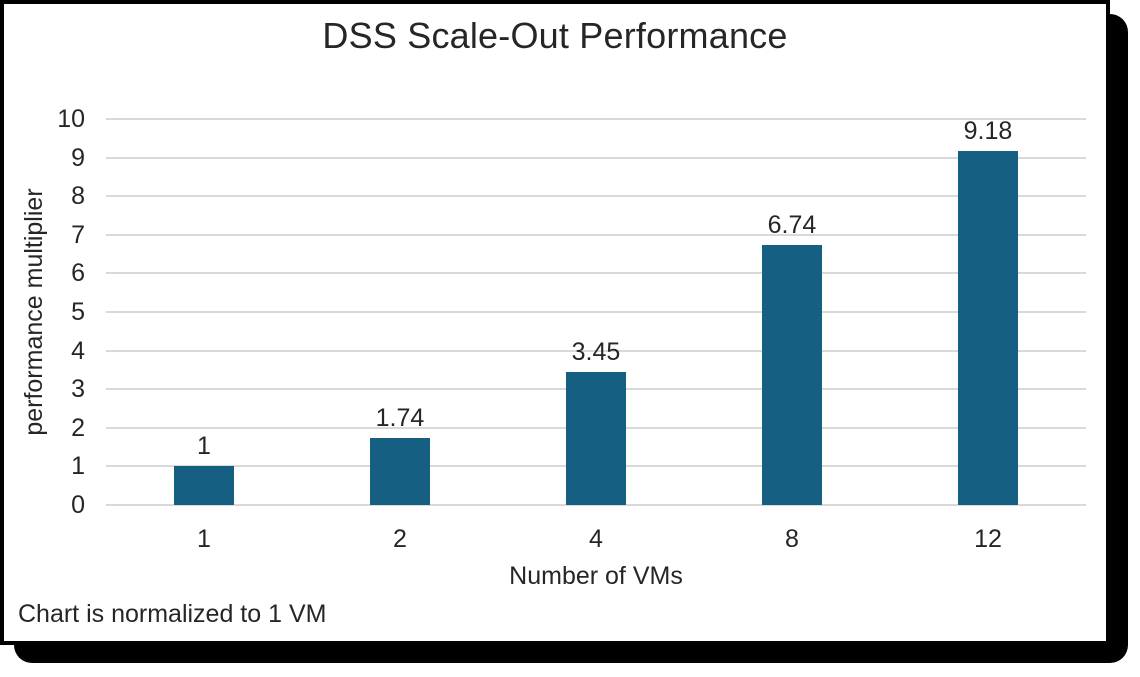 Image resolution: width=1140 pixels, height=677 pixels. What do you see at coordinates (78, 427) in the screenshot?
I see `y-tick-label: 2` at bounding box center [78, 427].